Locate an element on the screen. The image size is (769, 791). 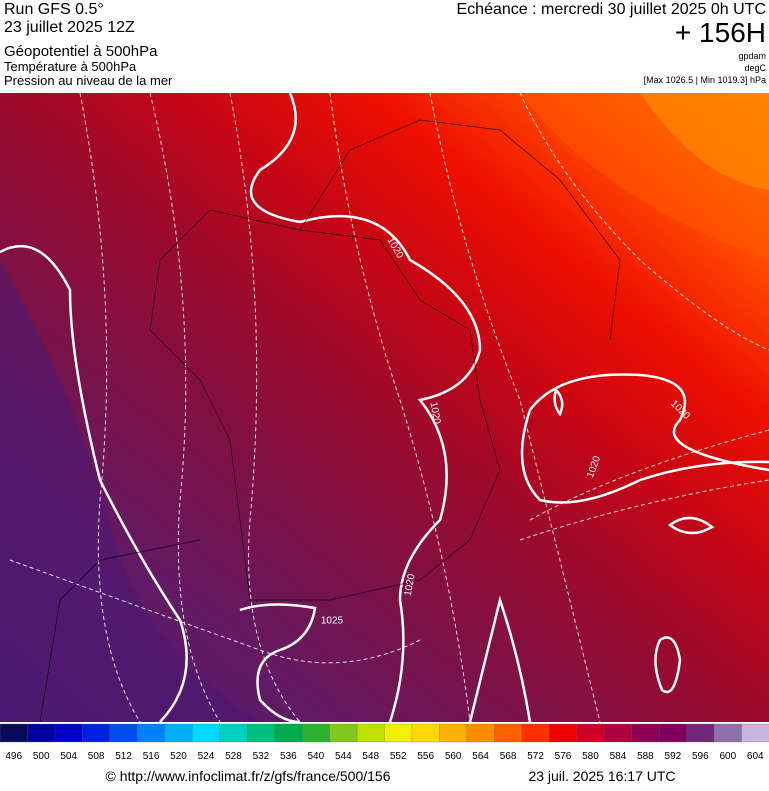
field-label: Température à 500hPa is located at coordinates (70, 66).